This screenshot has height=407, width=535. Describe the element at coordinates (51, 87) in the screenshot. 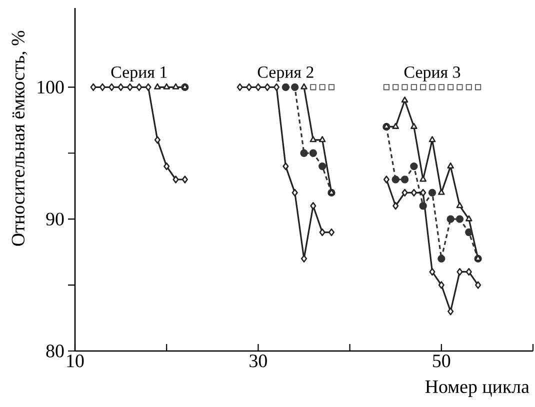

I see `y-tick-label: 100` at that location.